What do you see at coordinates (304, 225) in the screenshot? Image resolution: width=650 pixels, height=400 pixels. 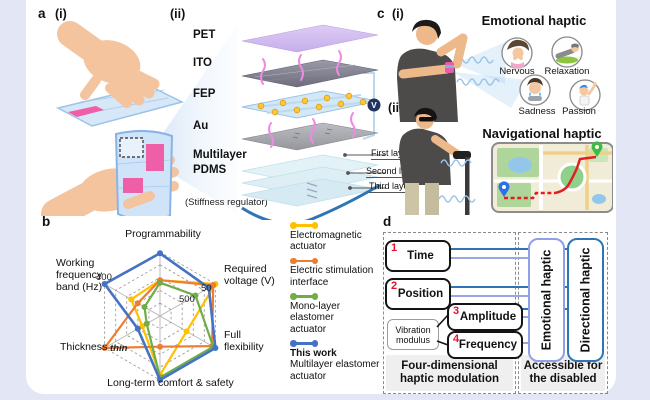 I see `legend-marker-electromagnetic` at bounding box center [304, 225].